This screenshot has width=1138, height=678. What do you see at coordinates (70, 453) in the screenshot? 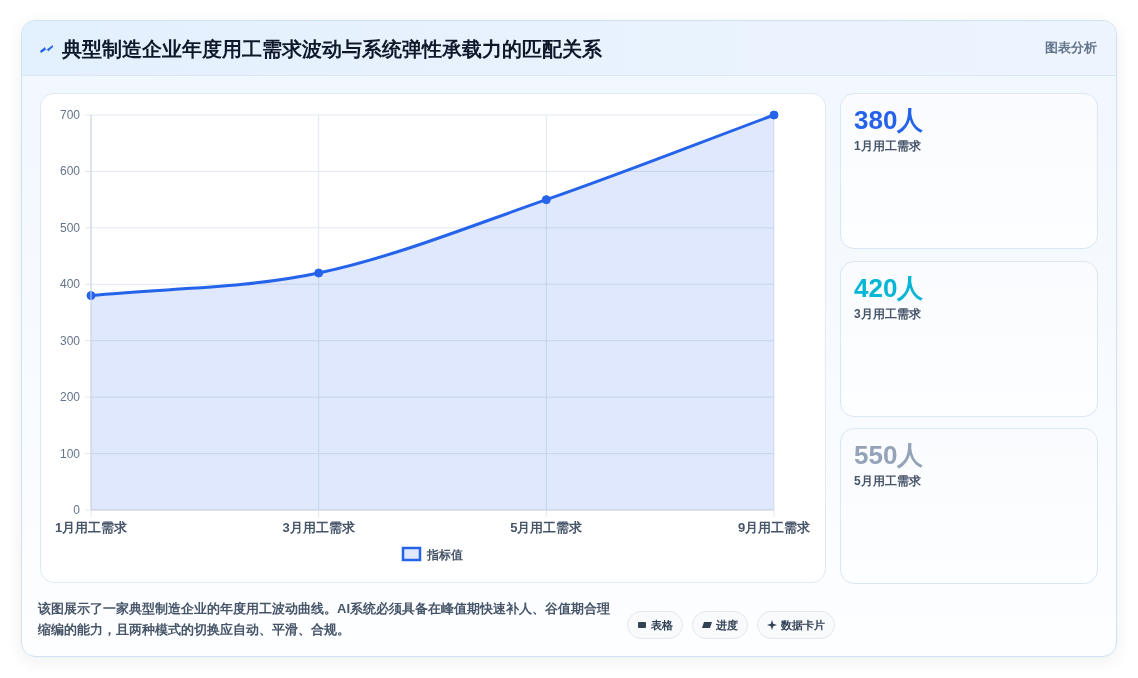
I see `y-tick-label: 100` at bounding box center [70, 453].